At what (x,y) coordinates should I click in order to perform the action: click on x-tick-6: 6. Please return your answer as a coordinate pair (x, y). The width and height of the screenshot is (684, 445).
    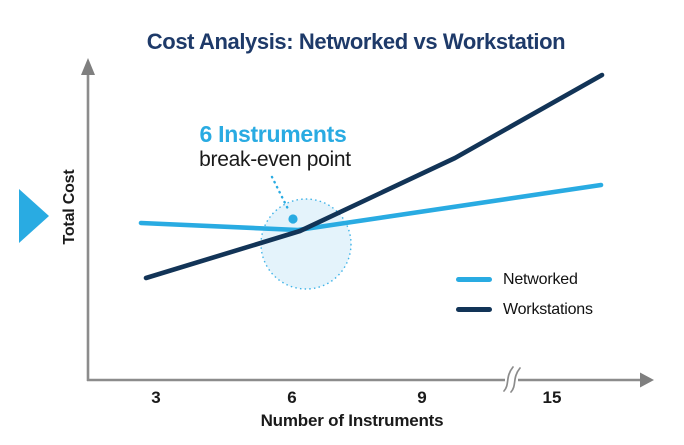
    Looking at the image, I should click on (292, 397).